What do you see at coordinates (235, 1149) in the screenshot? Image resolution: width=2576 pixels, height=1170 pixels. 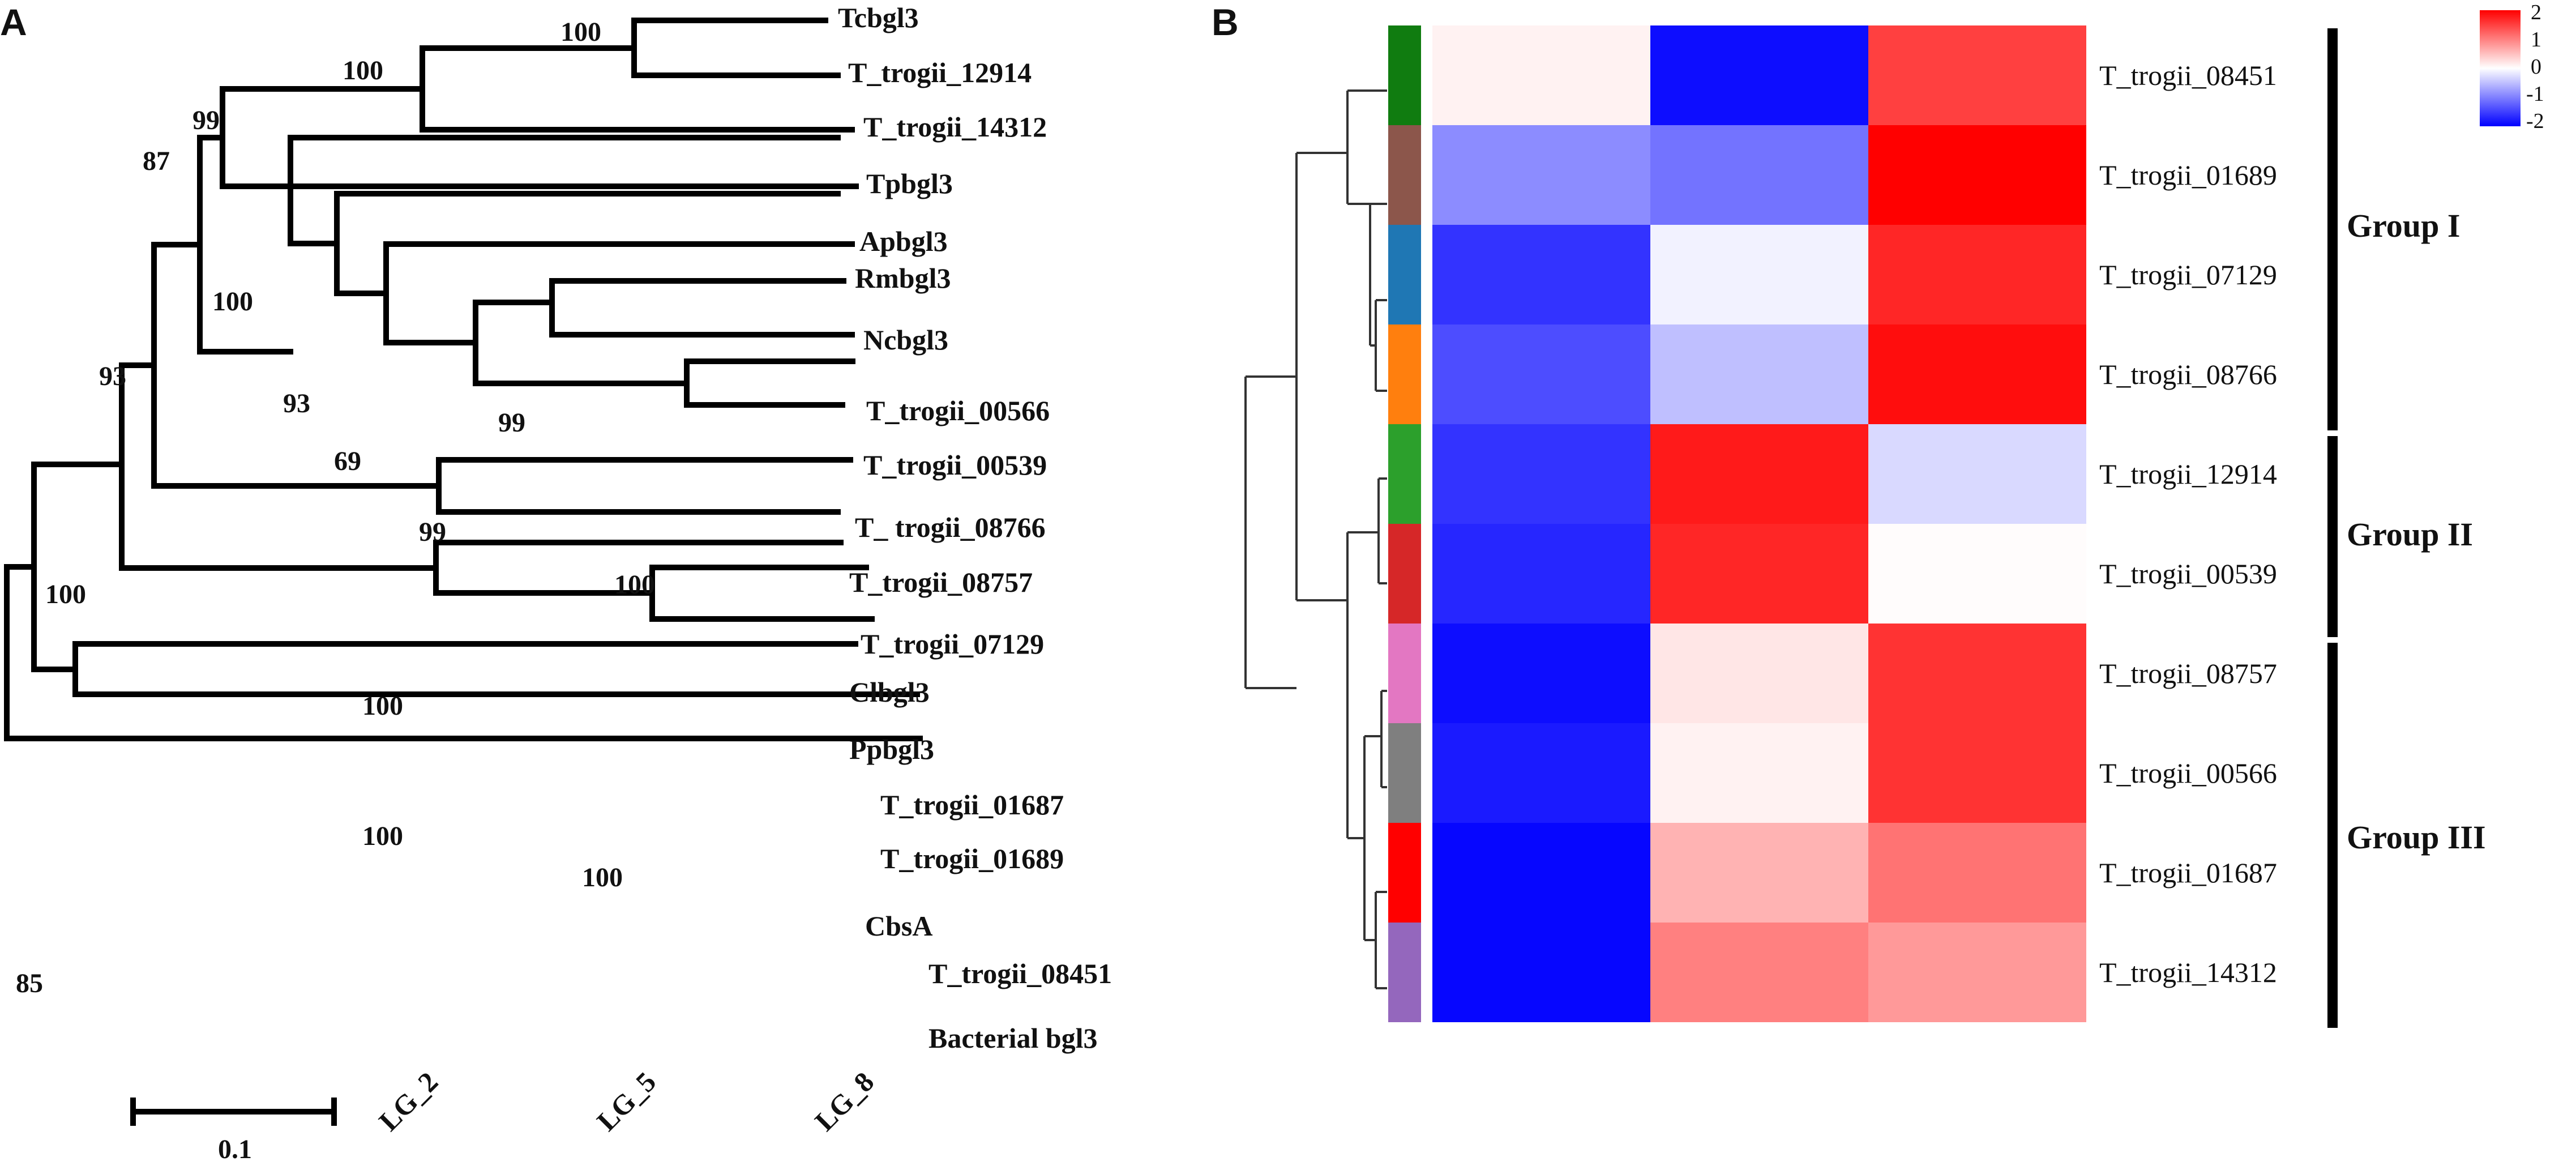 I see `scale-bar-label: 0.1` at bounding box center [235, 1149].